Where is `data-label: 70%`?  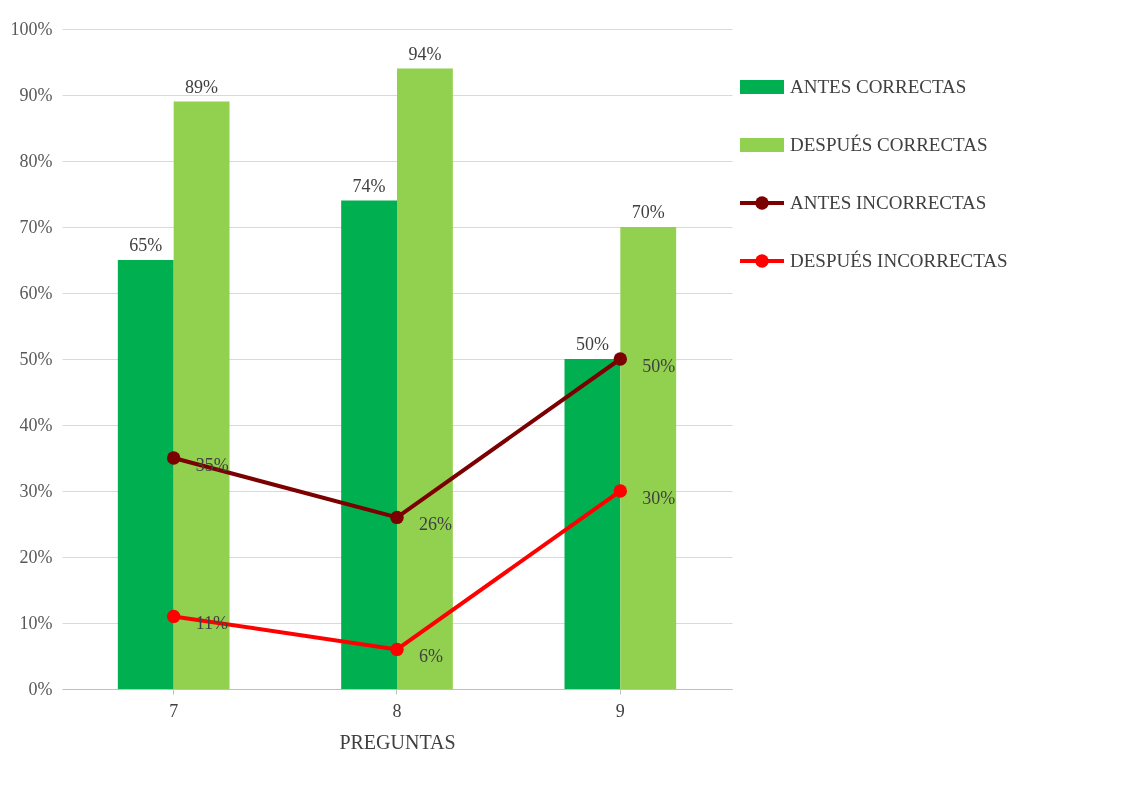
data-label: 70% is located at coordinates (648, 212).